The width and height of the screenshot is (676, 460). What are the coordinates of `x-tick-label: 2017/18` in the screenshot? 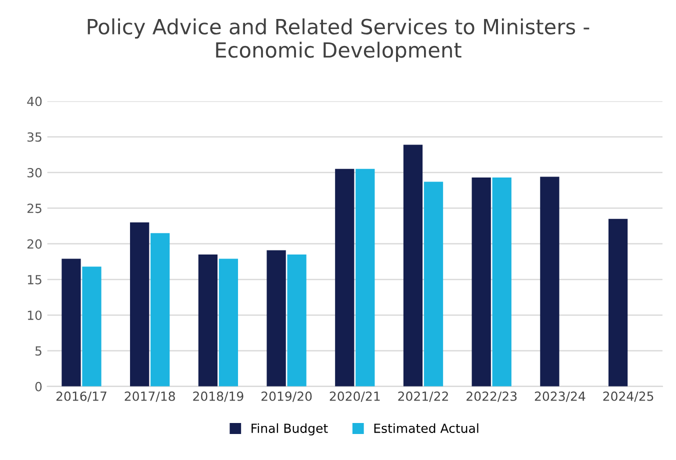 It's located at (149, 396).